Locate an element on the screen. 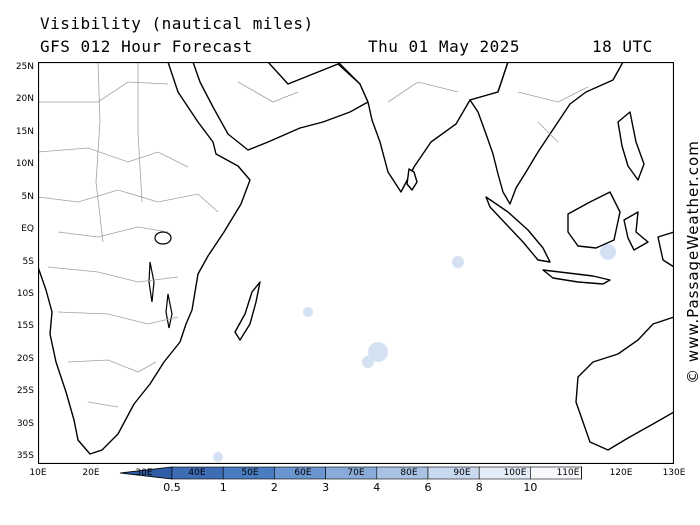 This screenshot has width=700, height=525. sumatra is located at coordinates (518, 229).